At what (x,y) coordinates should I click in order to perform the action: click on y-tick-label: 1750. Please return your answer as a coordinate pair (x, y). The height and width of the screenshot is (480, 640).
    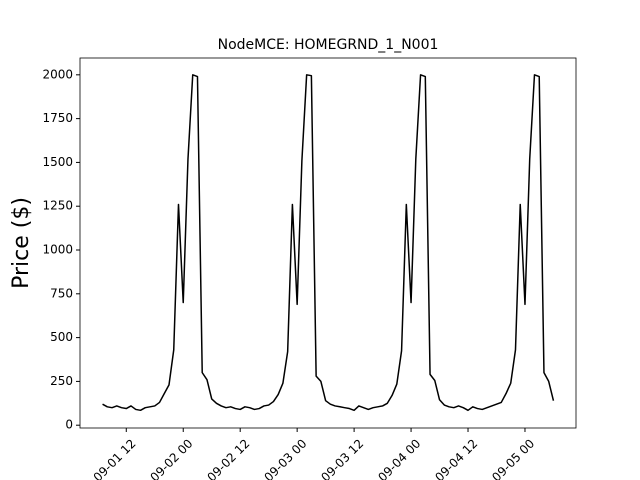
    Looking at the image, I should click on (57, 118).